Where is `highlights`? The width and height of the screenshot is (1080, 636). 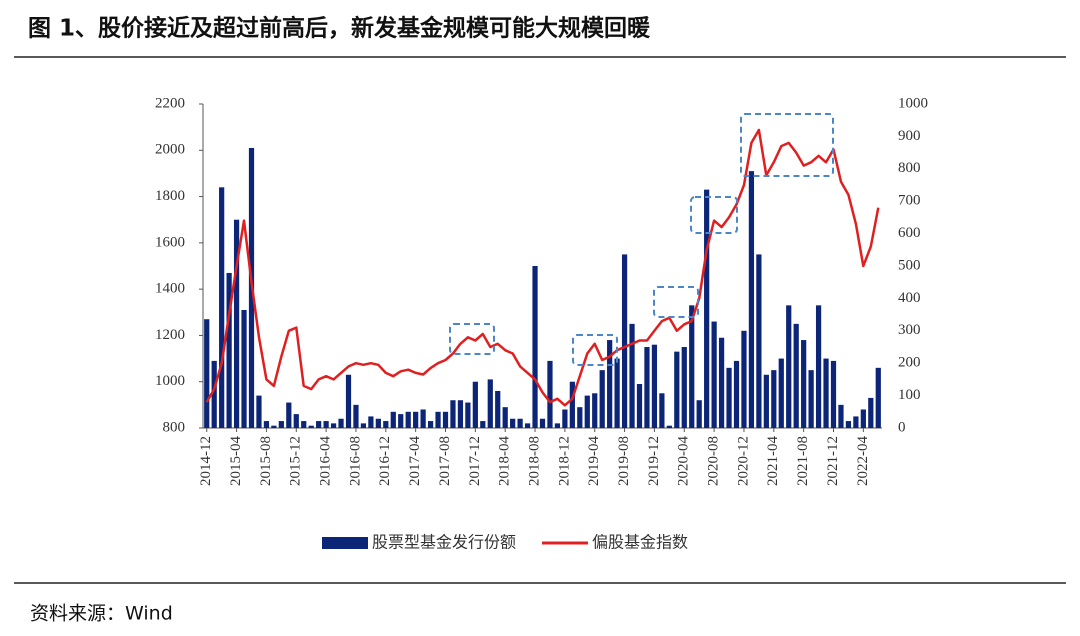 highlights is located at coordinates (641, 239).